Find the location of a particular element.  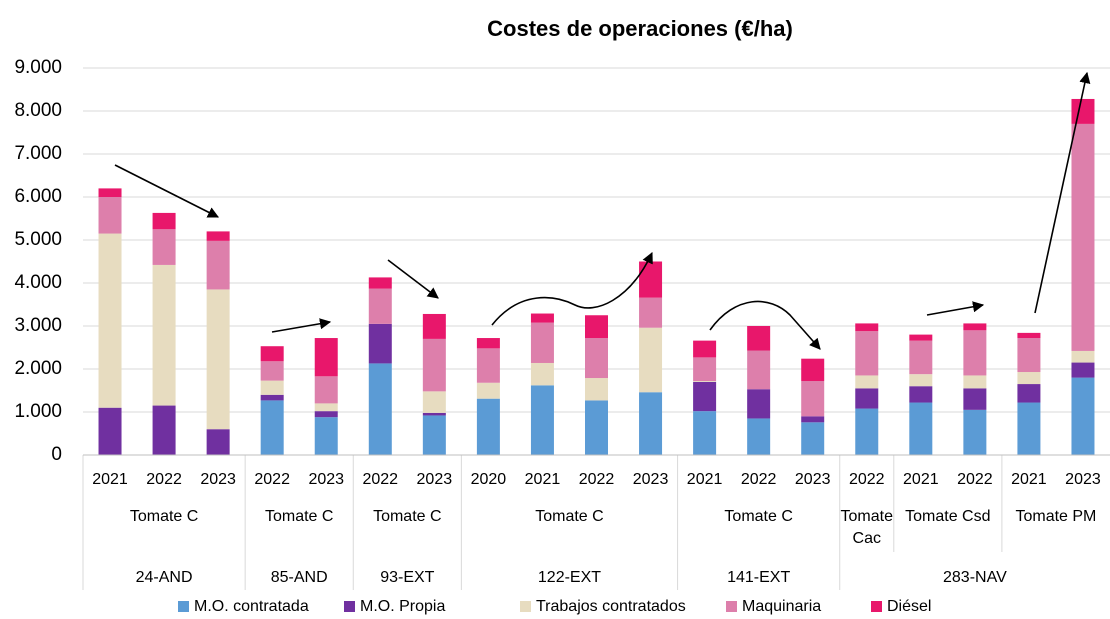

group-label: 141-EXT is located at coordinates (758, 577).